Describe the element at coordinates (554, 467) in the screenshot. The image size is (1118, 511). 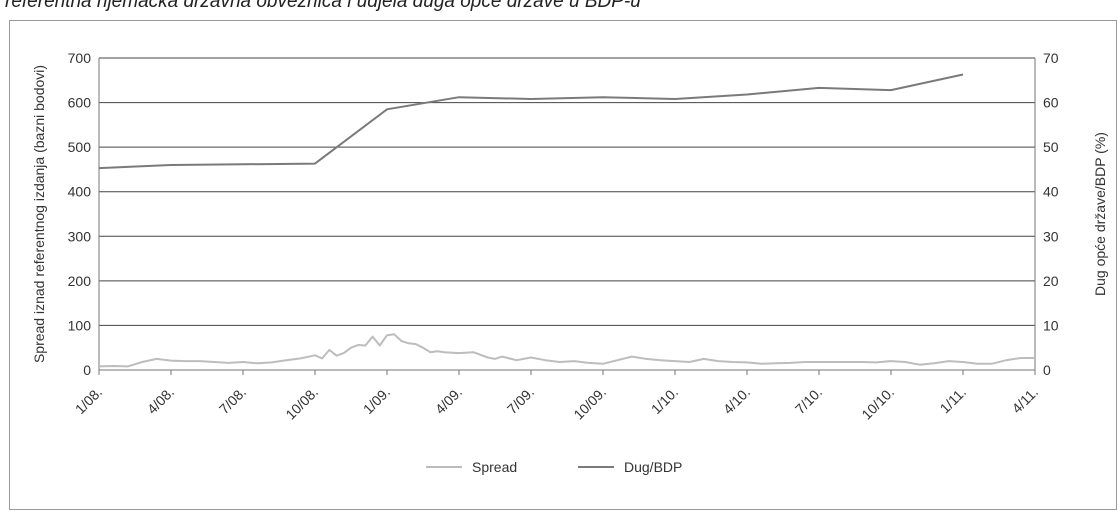
I see `legend: Spread Dug/BDP` at that location.